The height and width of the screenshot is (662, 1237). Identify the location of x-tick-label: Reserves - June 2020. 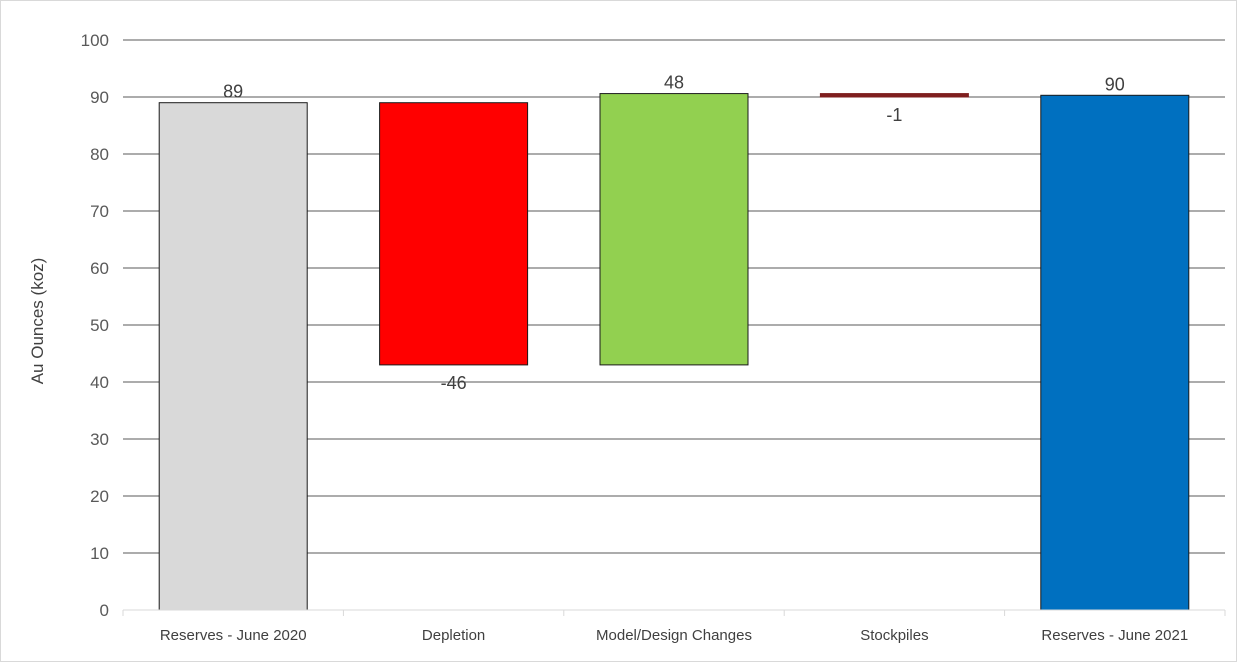
(233, 635).